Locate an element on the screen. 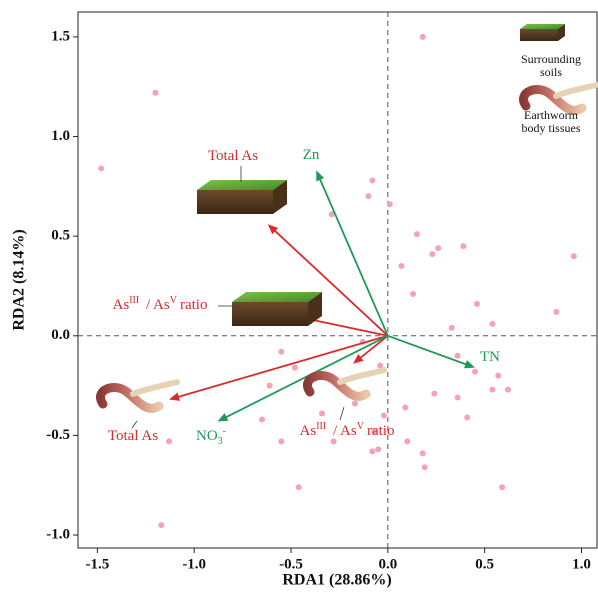 Image resolution: width=598 pixels, height=594 pixels. legend-label: Earthworm is located at coordinates (551, 115).